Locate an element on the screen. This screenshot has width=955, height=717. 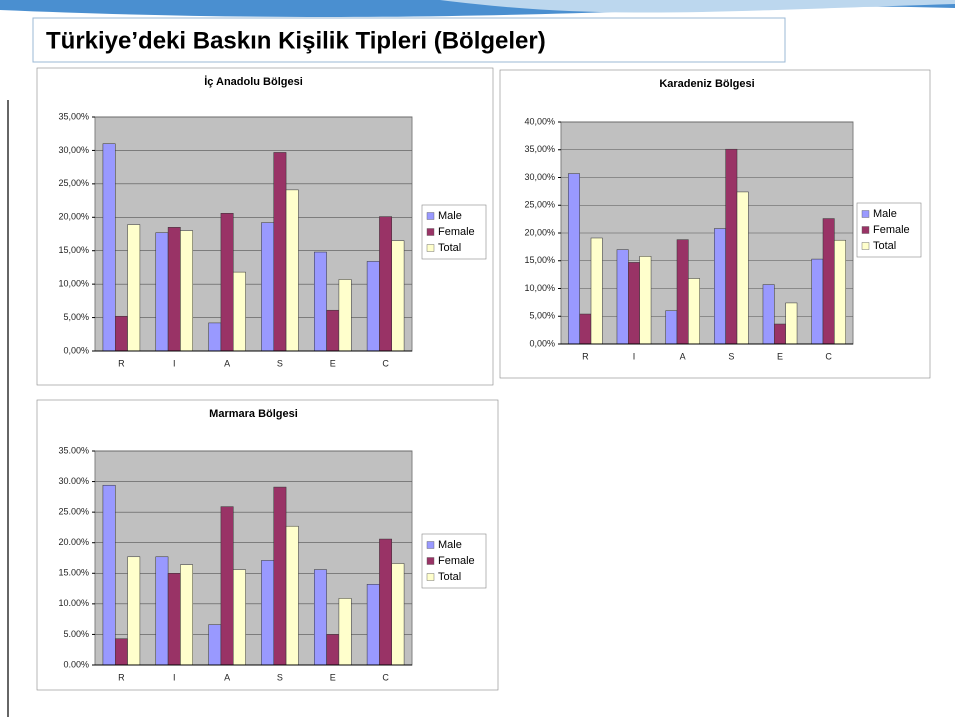
y-tick-label: 30.00% is located at coordinates (73, 481).